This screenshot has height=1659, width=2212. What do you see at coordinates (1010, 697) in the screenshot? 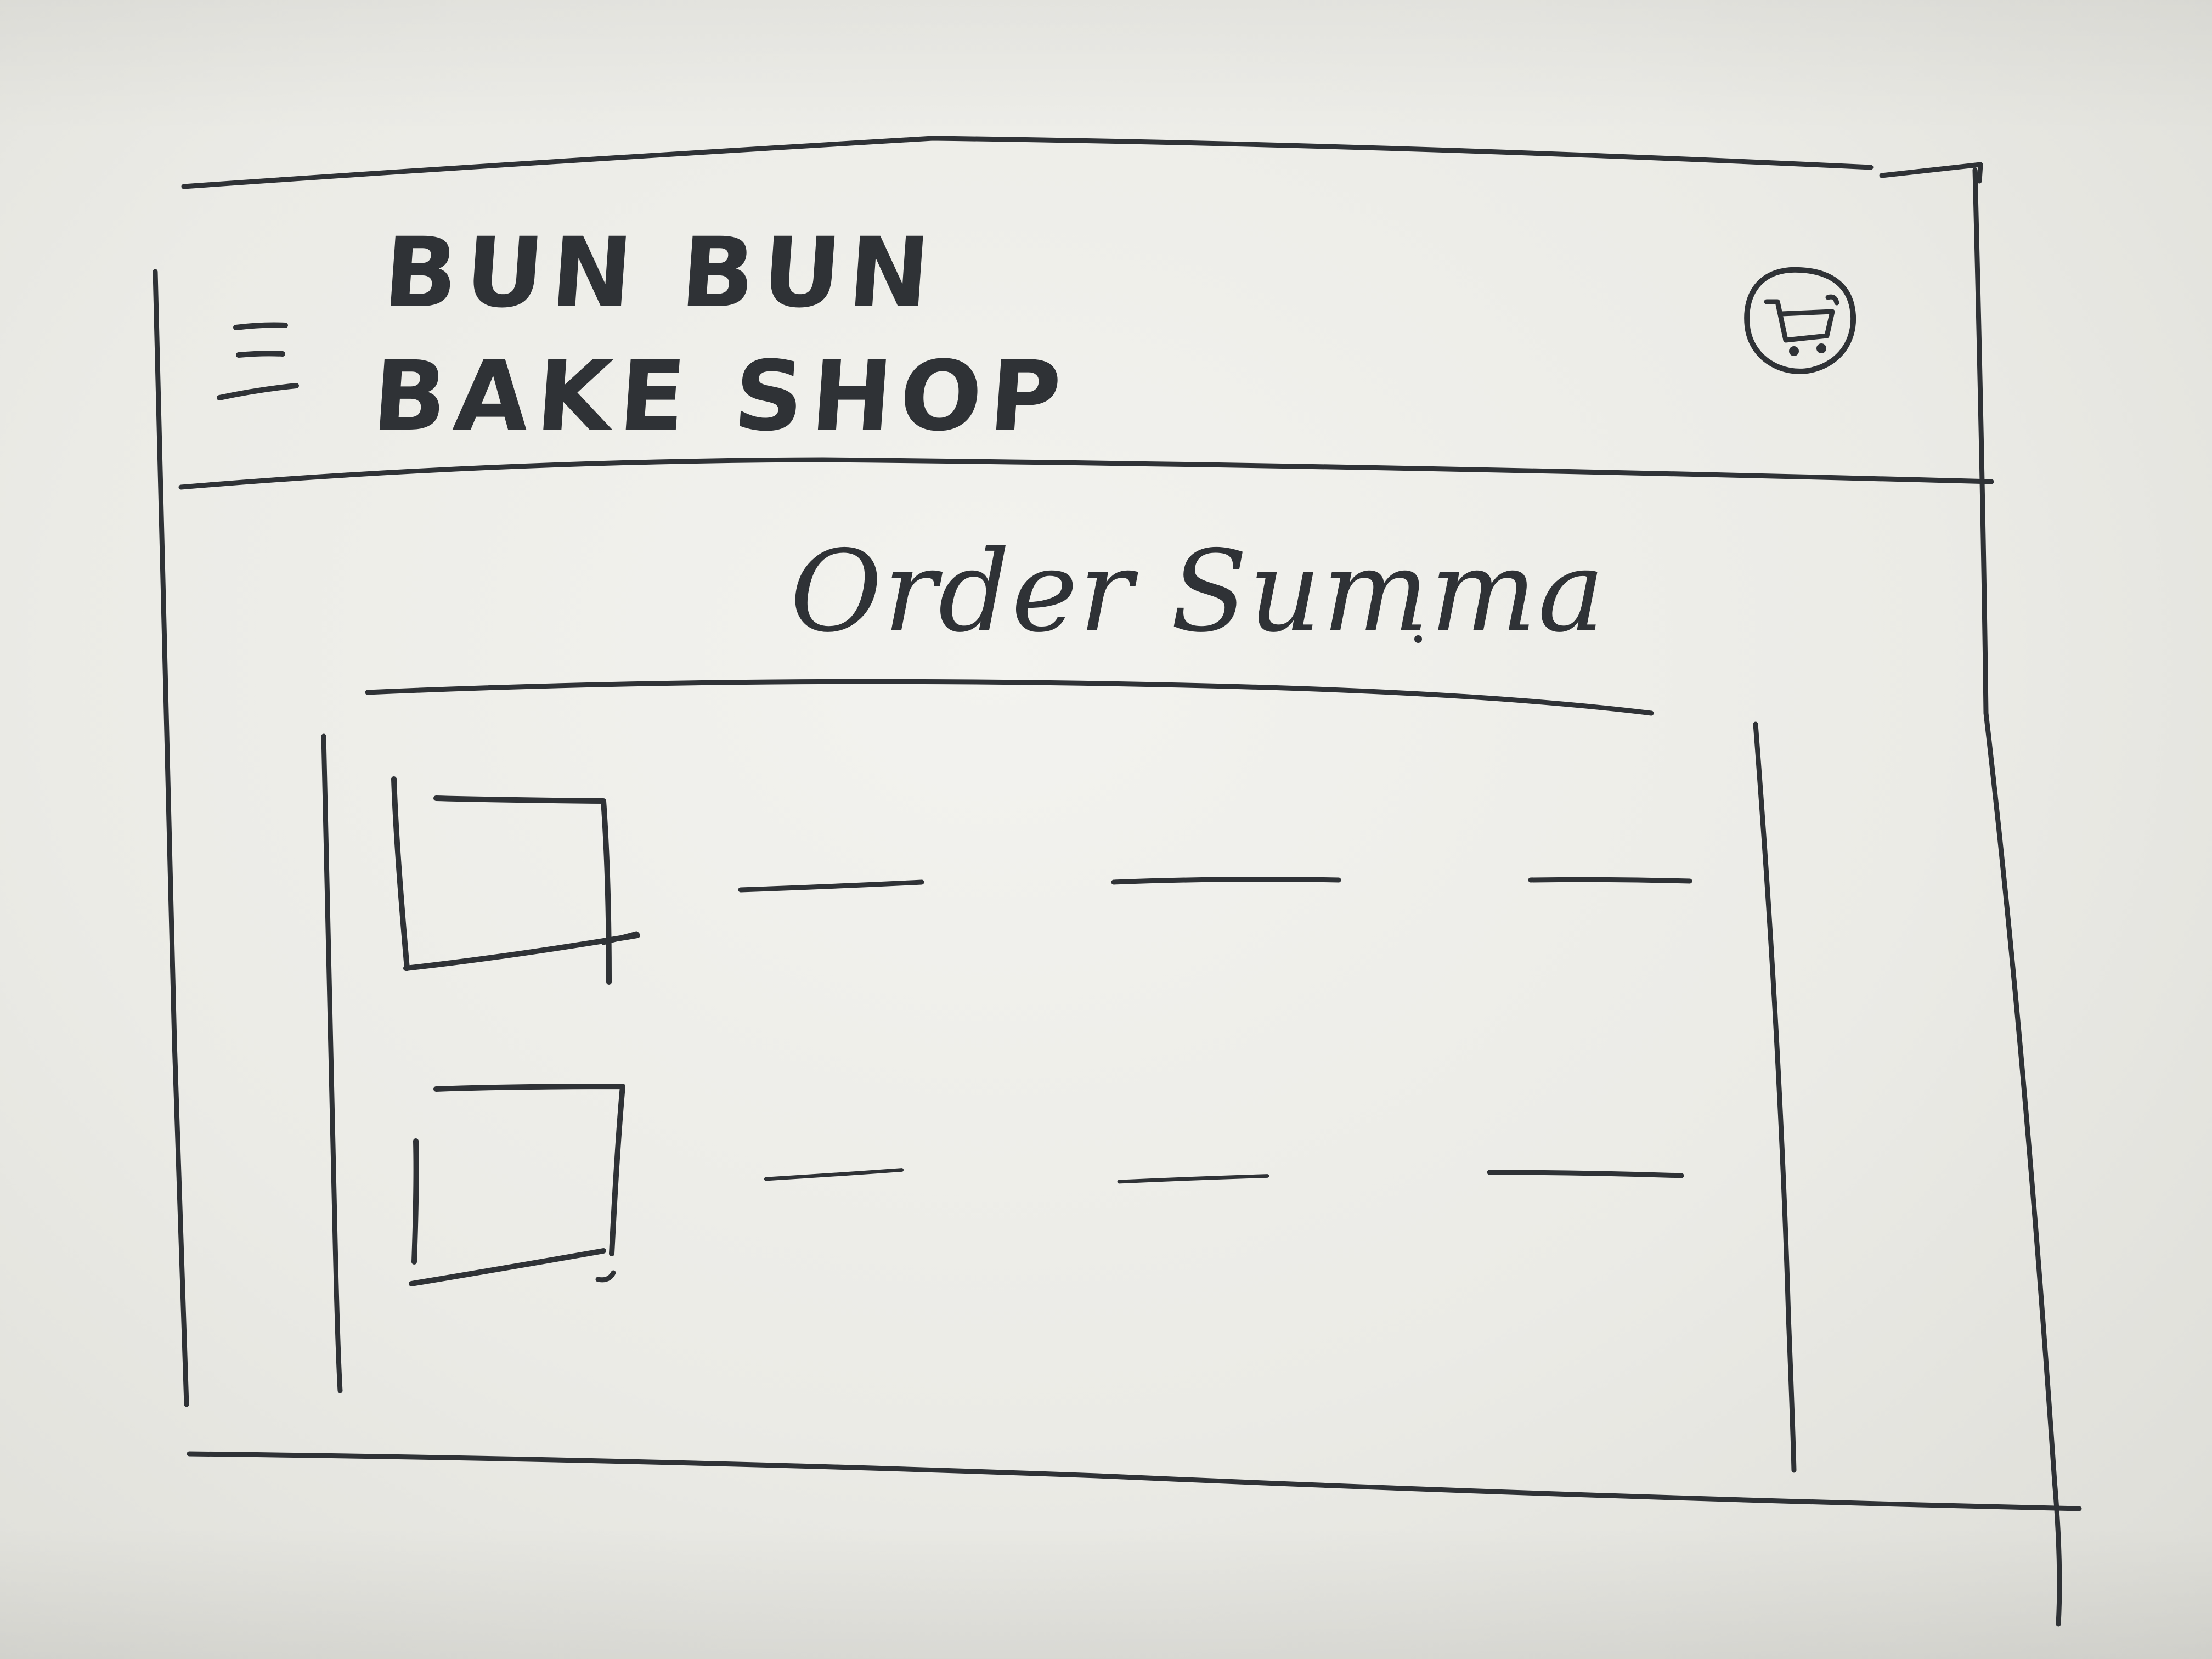
I see `title-underline` at bounding box center [1010, 697].